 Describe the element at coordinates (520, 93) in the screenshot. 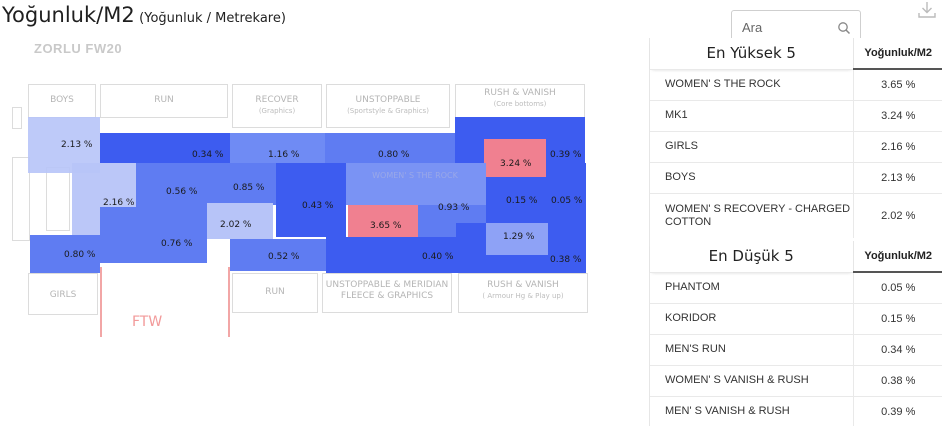

I see `wall-rush-top-title: RUSH & VANISH` at that location.